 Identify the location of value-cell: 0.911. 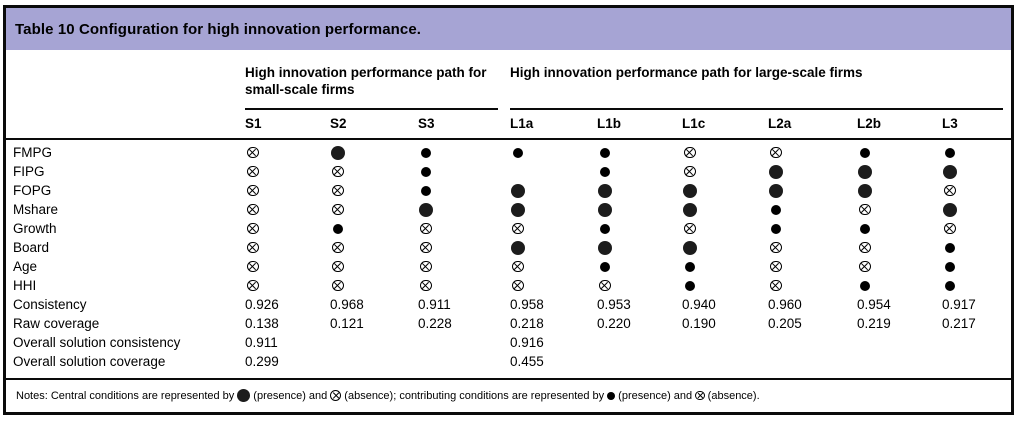
(261, 342).